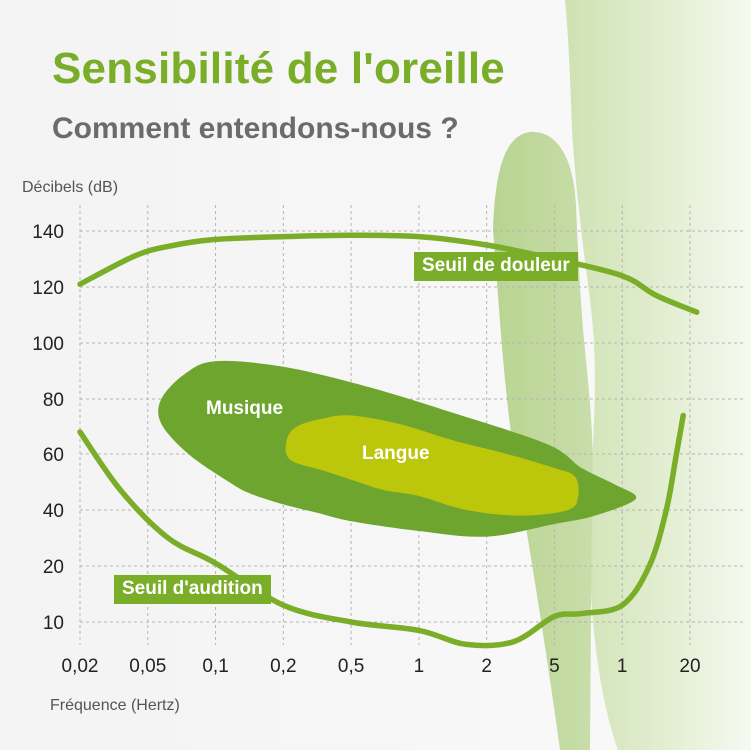  What do you see at coordinates (53, 400) in the screenshot?
I see `y-tick-label: 80` at bounding box center [53, 400].